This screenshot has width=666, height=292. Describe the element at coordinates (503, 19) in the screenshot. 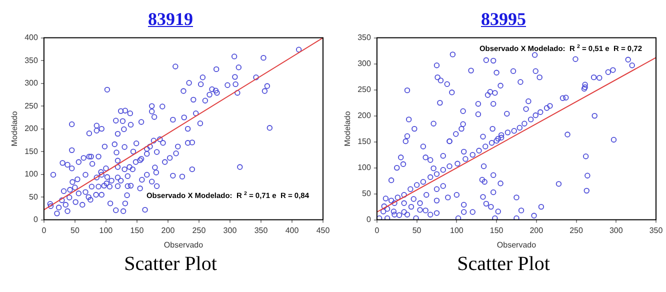

I see `chart-title: 83995` at that location.